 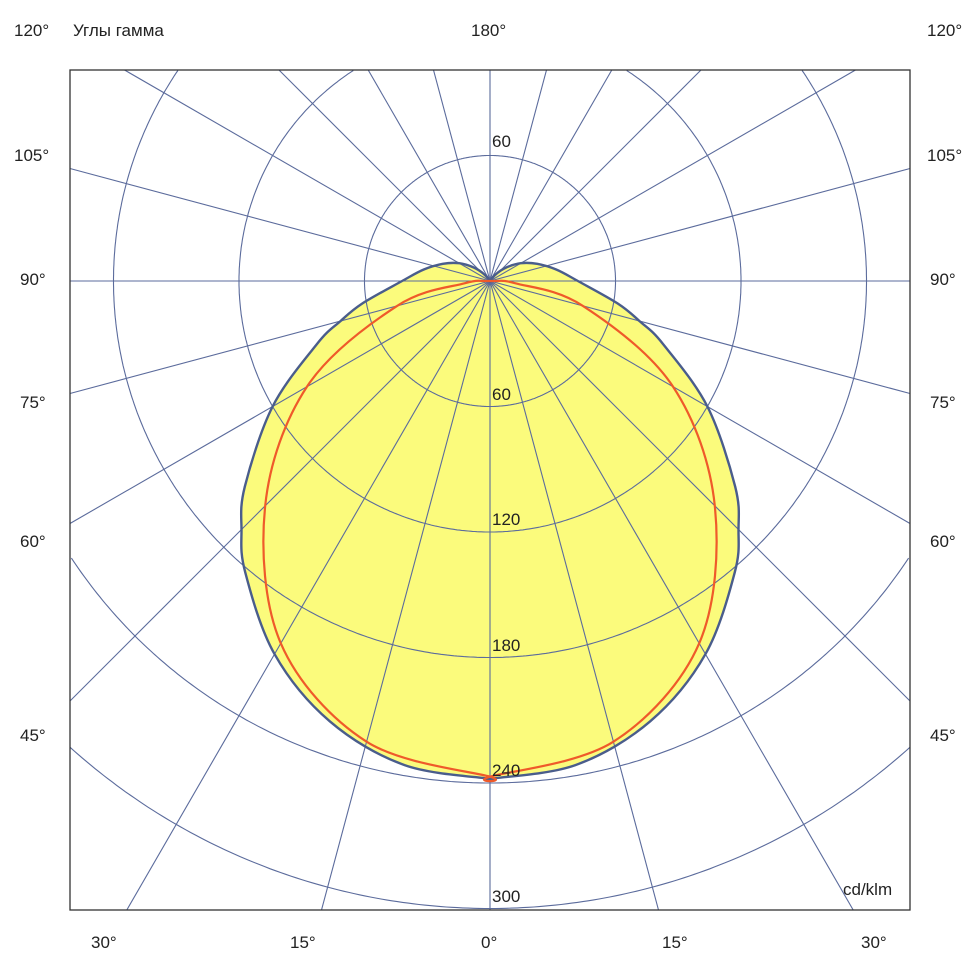 What do you see at coordinates (33, 735) in the screenshot?
I see `angle-label-left: 45°` at bounding box center [33, 735].